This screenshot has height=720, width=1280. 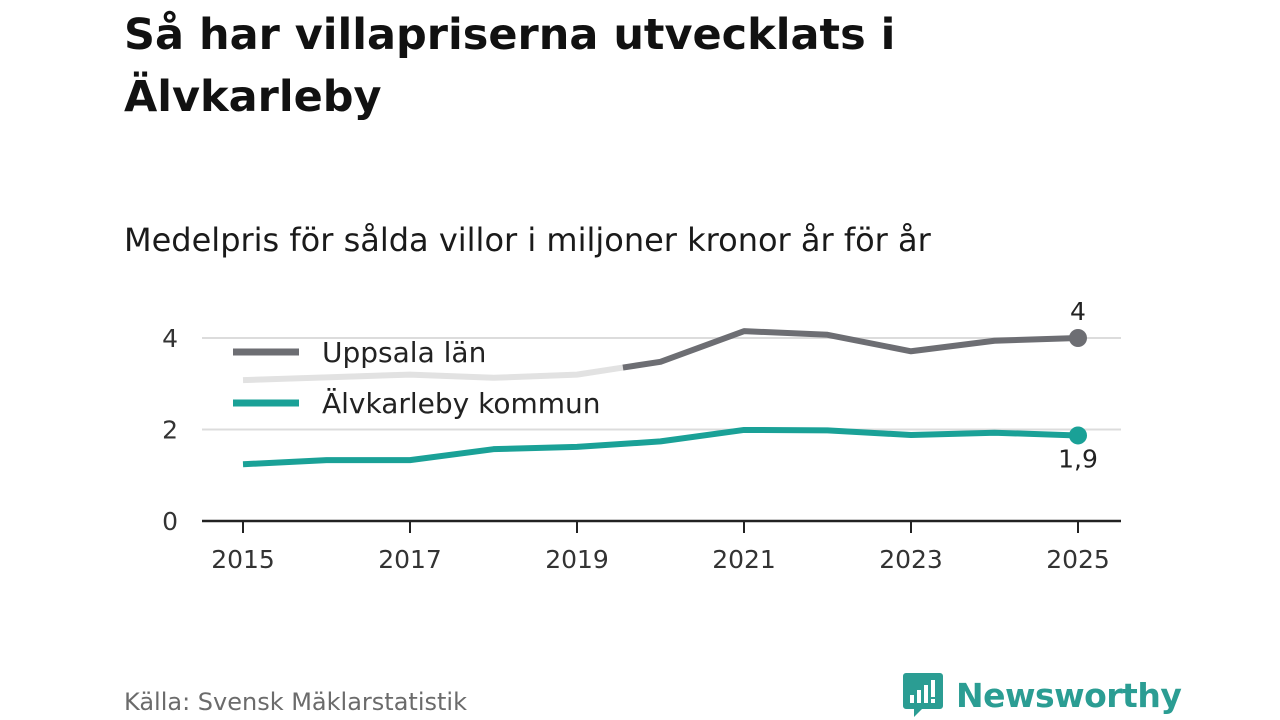 What do you see at coordinates (923, 695) in the screenshot?
I see `newsworthy-logo-icon` at bounding box center [923, 695].